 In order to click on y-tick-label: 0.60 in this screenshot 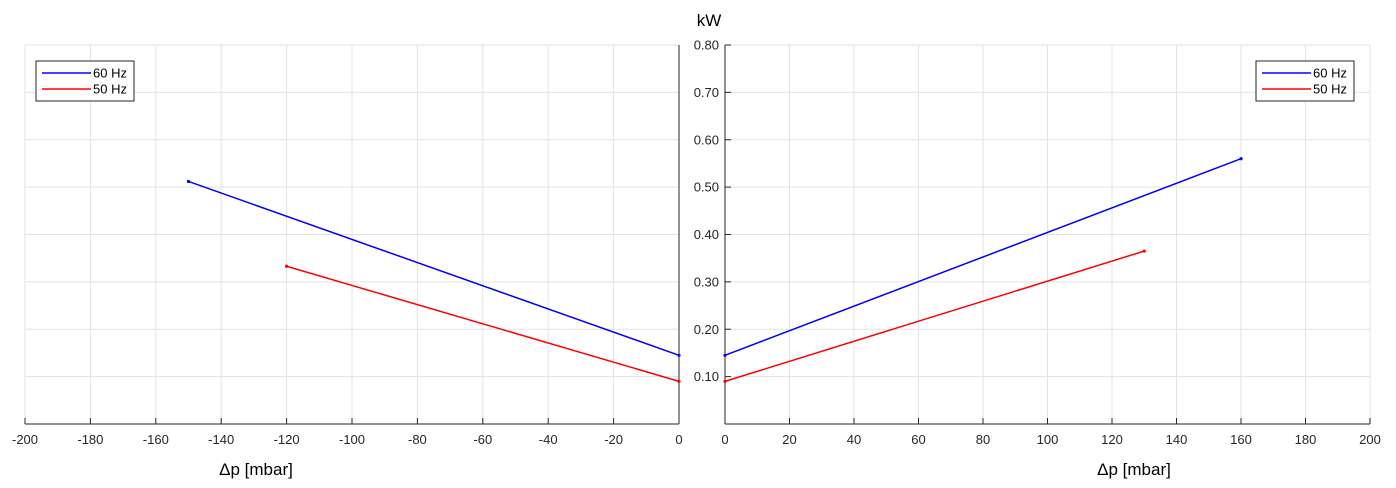, I will do `click(706, 139)`.